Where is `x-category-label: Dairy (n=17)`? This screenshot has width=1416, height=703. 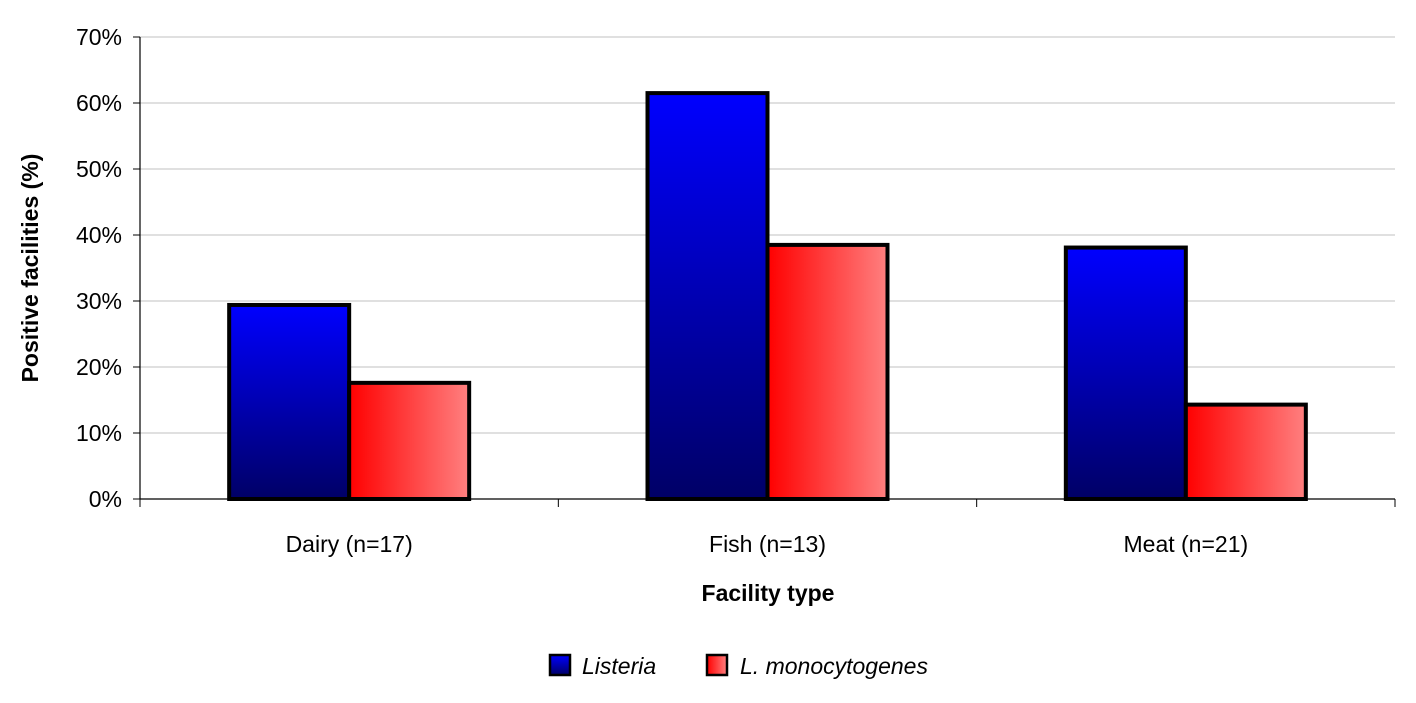 x-category-label: Dairy (n=17) is located at coordinates (349, 544).